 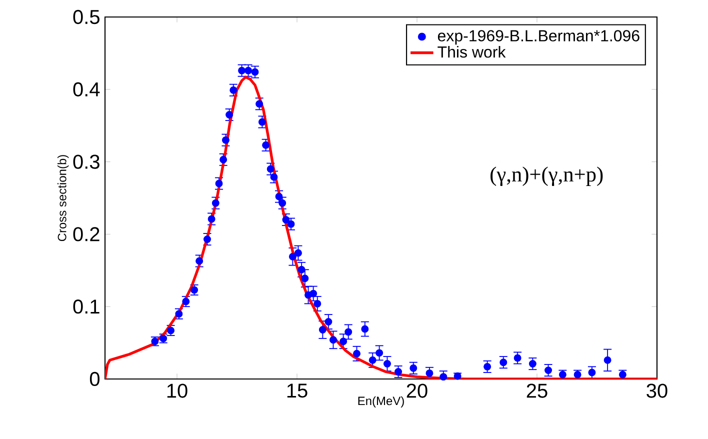 I want to click on x-tick-label: 30, so click(x=657, y=391).